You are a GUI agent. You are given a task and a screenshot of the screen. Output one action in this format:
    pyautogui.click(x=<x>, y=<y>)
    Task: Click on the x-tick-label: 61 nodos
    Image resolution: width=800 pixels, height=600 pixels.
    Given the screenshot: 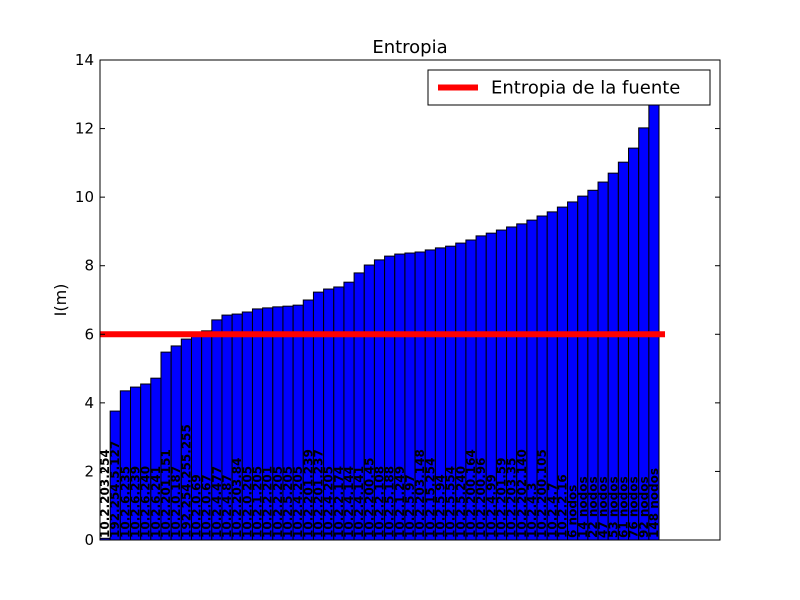 What is the action you would take?
    pyautogui.click(x=623, y=507)
    